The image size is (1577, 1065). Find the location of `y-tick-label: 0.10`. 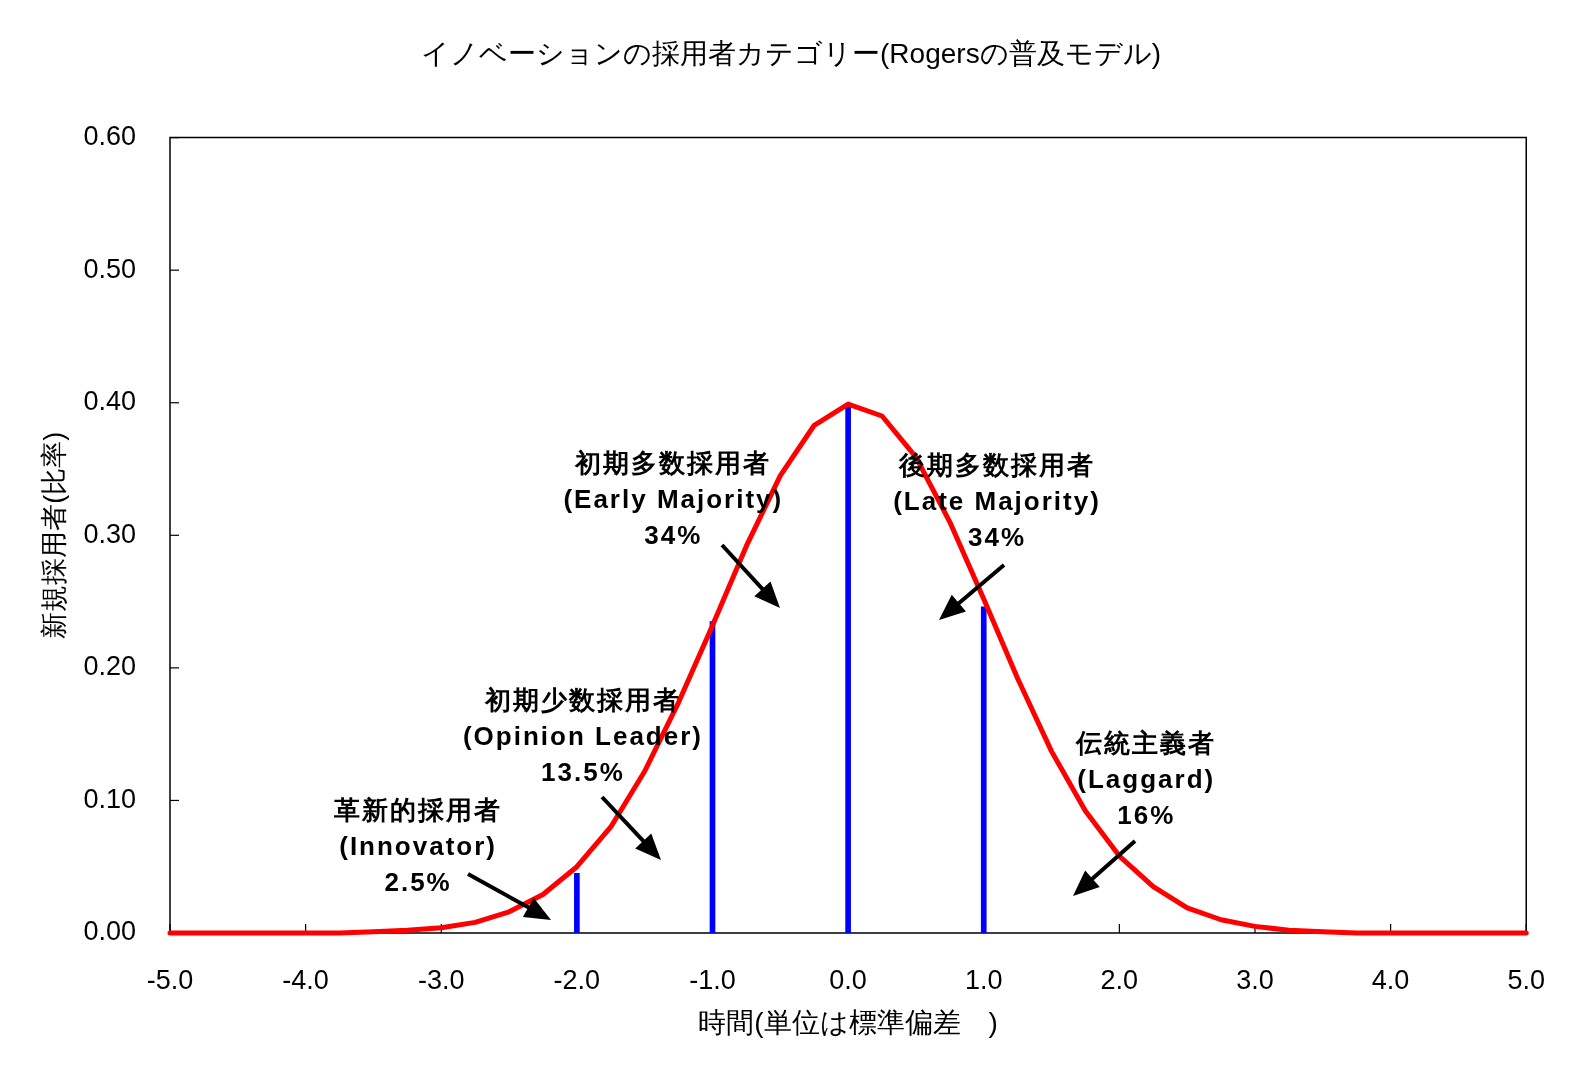

y-tick-label: 0.10 is located at coordinates (109, 798).